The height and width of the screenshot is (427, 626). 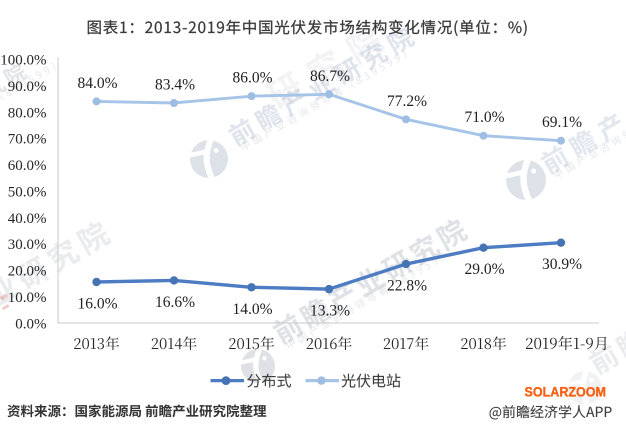 What do you see at coordinates (484, 269) in the screenshot?
I see `svg-text: 29.0%` at bounding box center [484, 269].